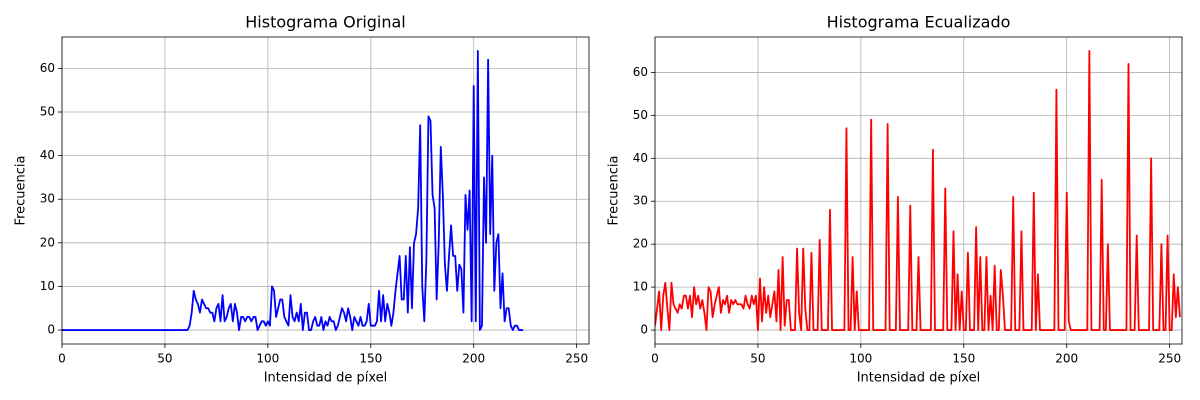 This screenshot has height=400, width=1200. What do you see at coordinates (325, 22) in the screenshot?
I see `chart-title: Histograma Original` at bounding box center [325, 22].